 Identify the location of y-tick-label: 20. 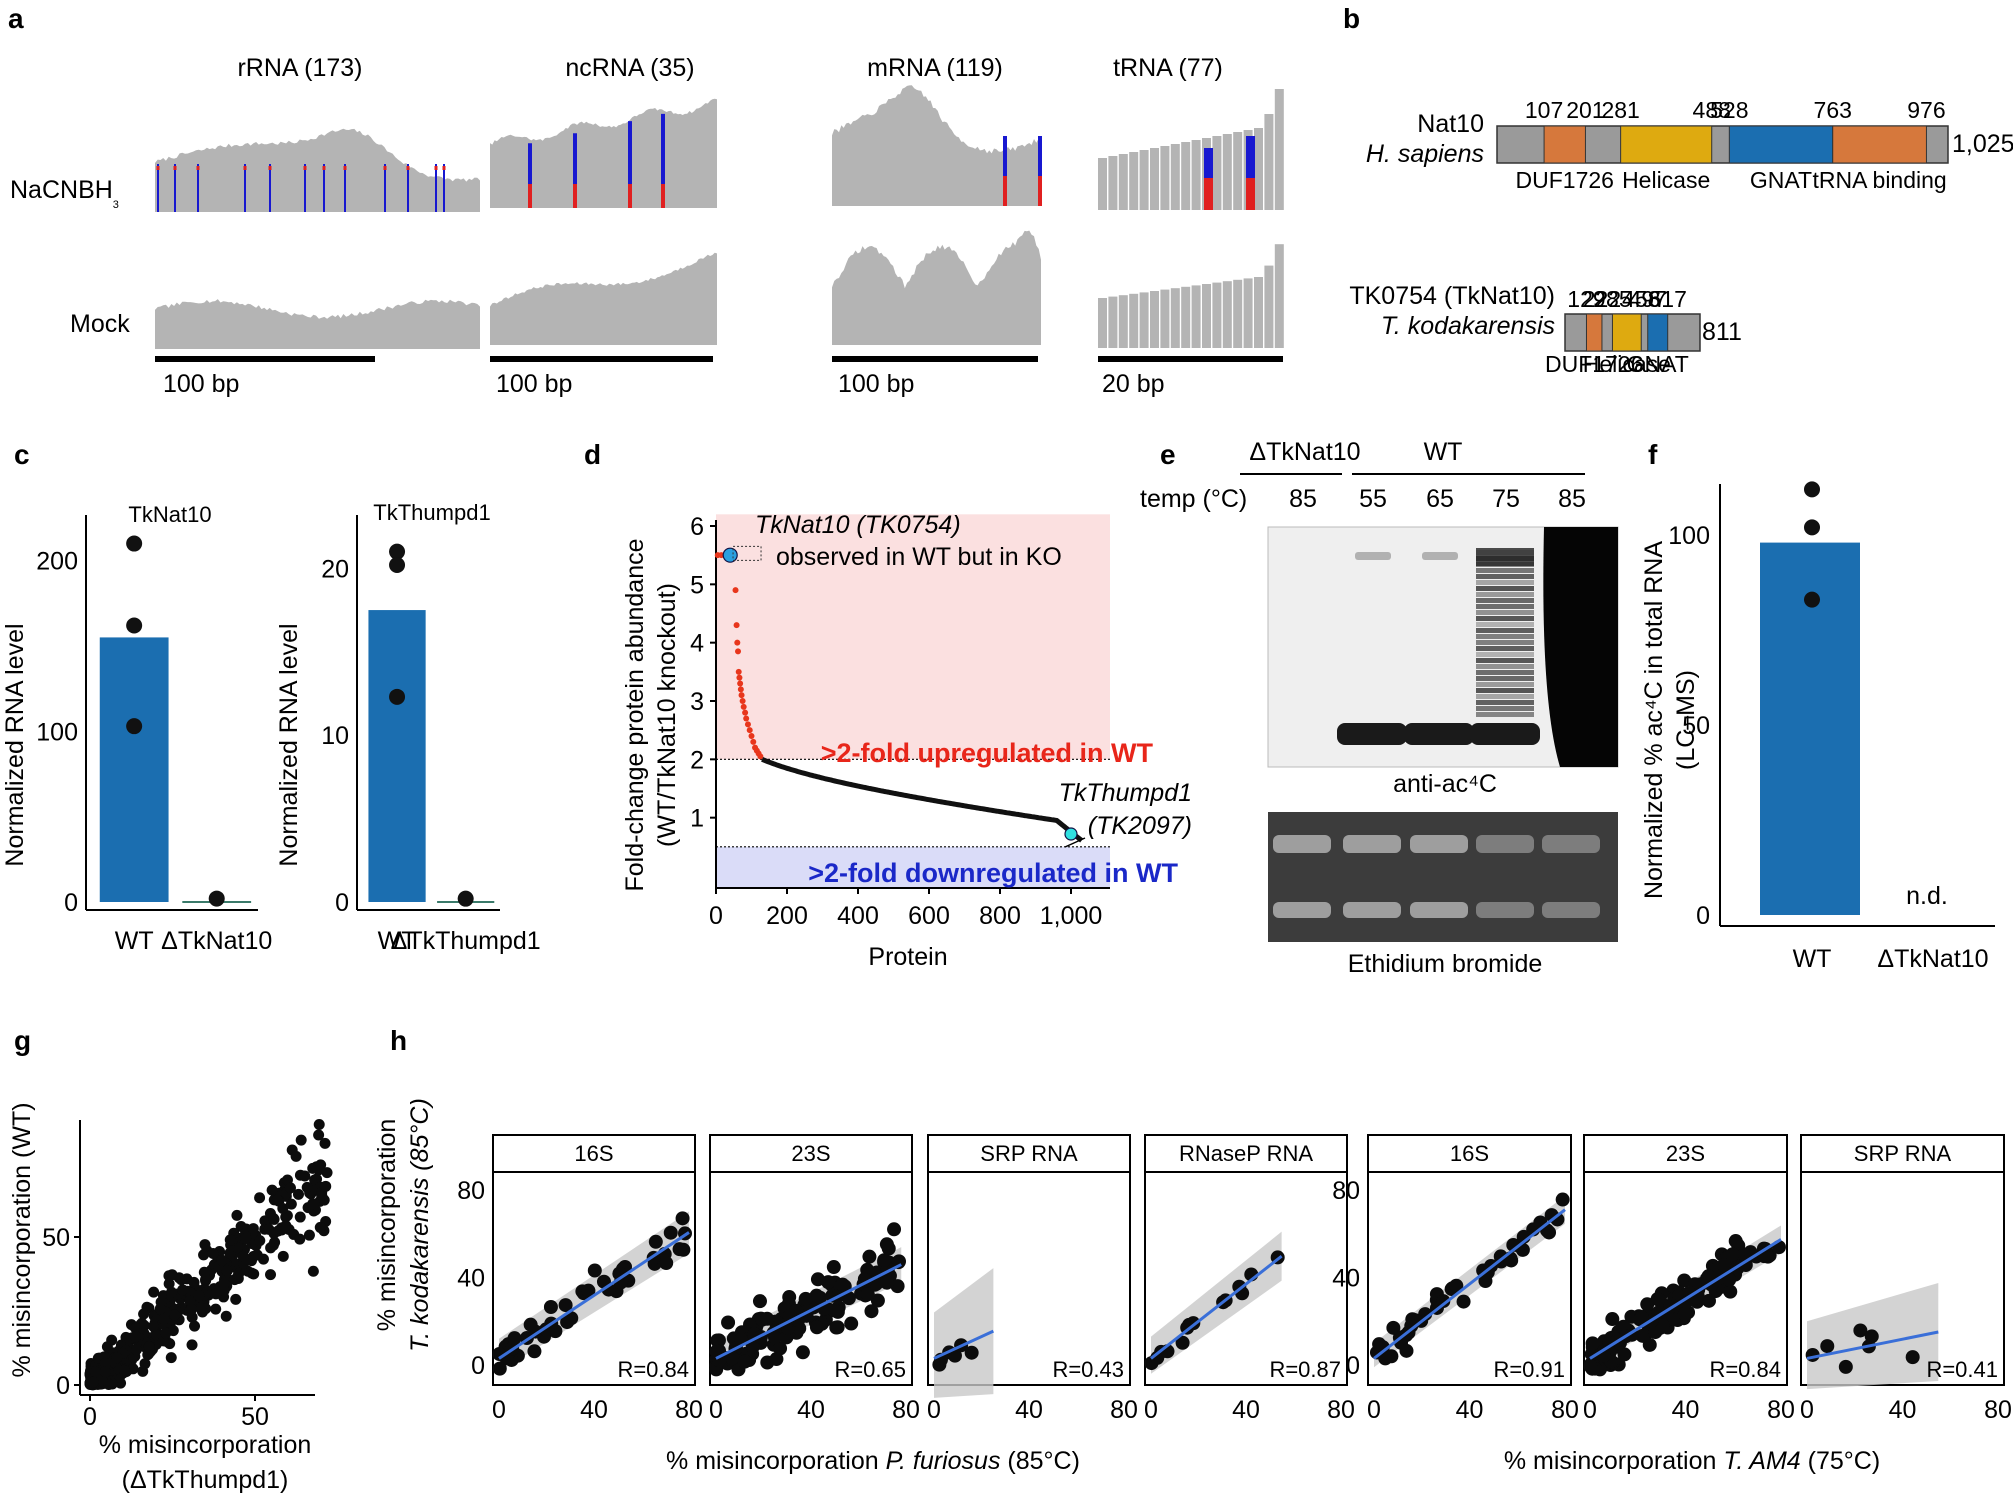
(335, 569).